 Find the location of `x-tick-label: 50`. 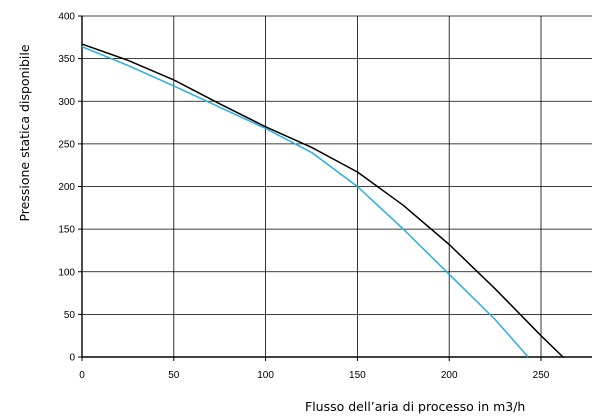

x-tick-label: 50 is located at coordinates (174, 375).